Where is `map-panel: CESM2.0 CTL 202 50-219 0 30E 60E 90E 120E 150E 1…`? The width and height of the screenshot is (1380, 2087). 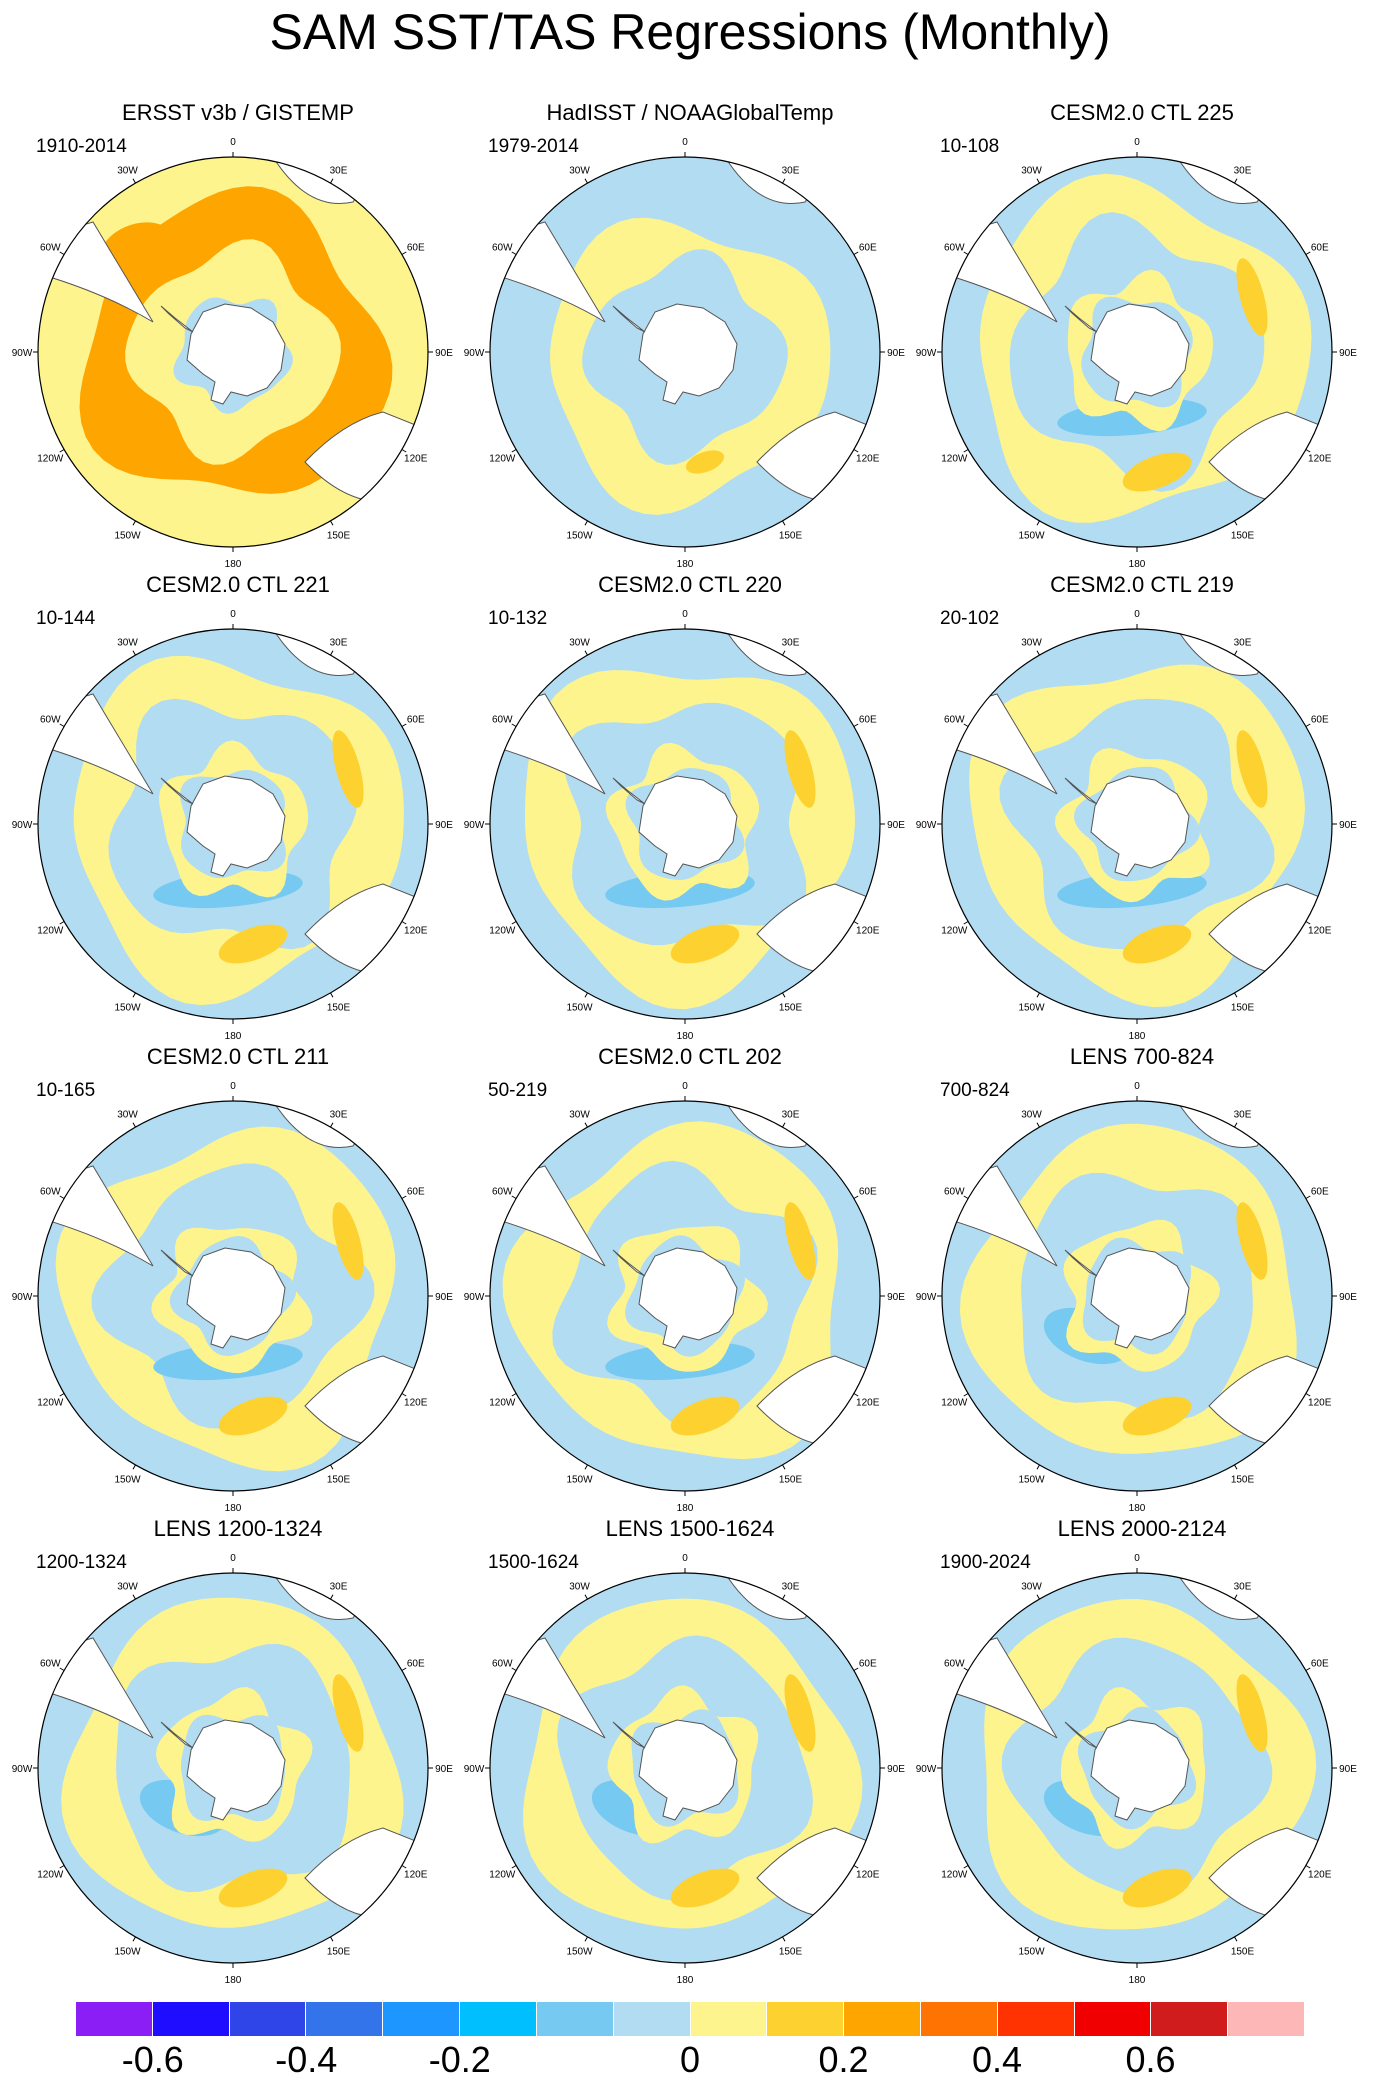
map-panel: CESM2.0 CTL 202 50-219 0 30E 60E 90E 120E 150E 1… is located at coordinates (687, 1279).